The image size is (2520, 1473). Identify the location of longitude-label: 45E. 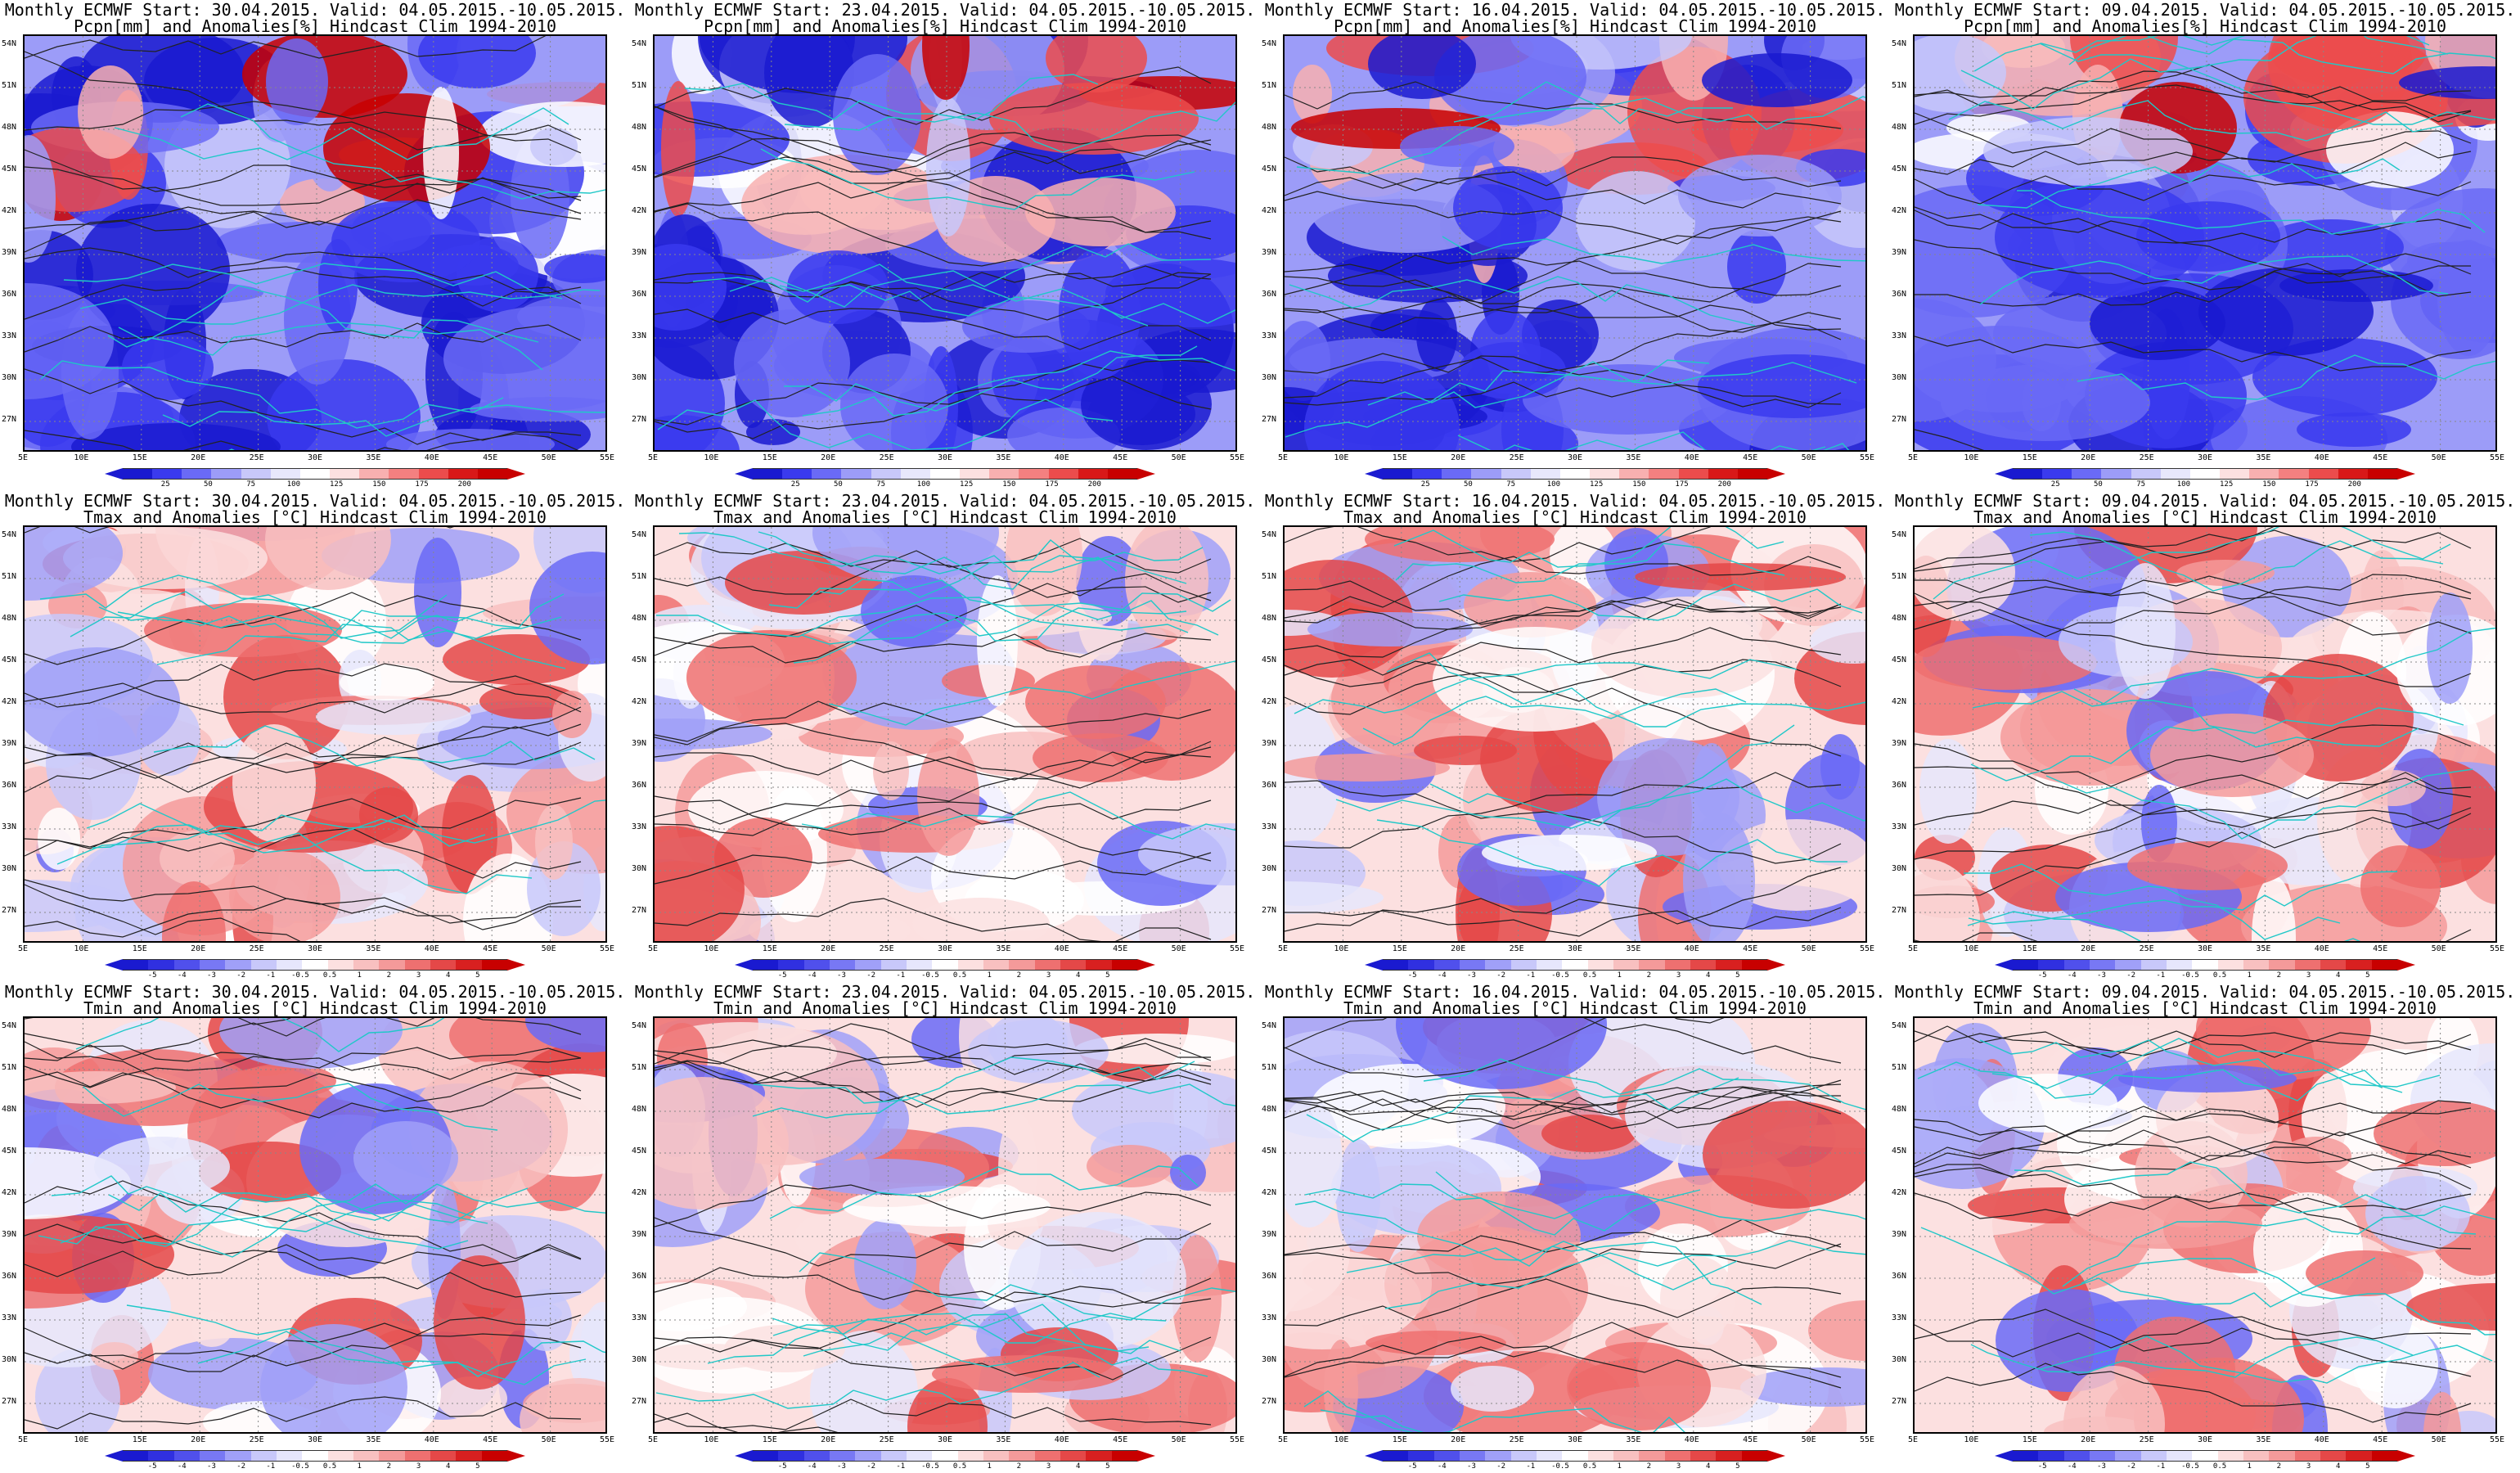
(1750, 949).